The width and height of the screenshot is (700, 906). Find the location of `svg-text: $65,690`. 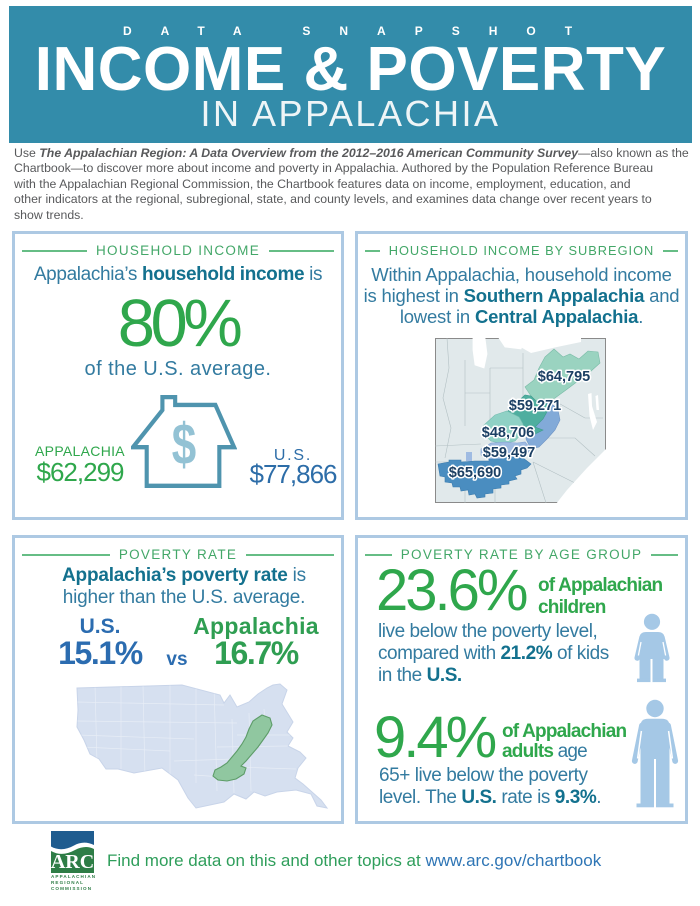

svg-text: $65,690 is located at coordinates (475, 473).